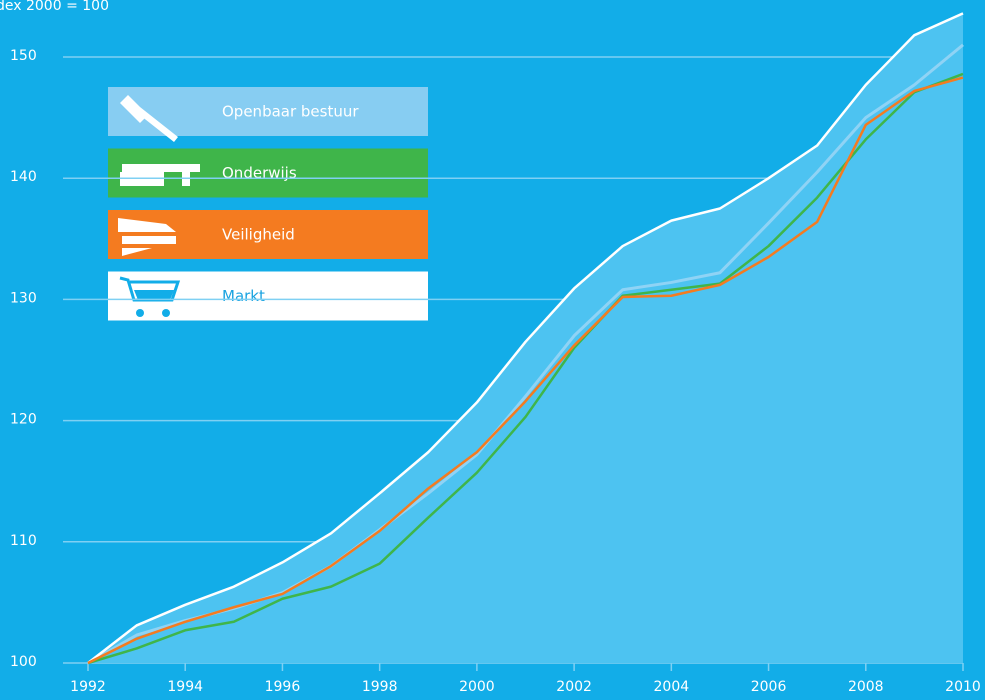 The width and height of the screenshot is (985, 700). What do you see at coordinates (963, 687) in the screenshot?
I see `x-tick-label: 2010` at bounding box center [963, 687].